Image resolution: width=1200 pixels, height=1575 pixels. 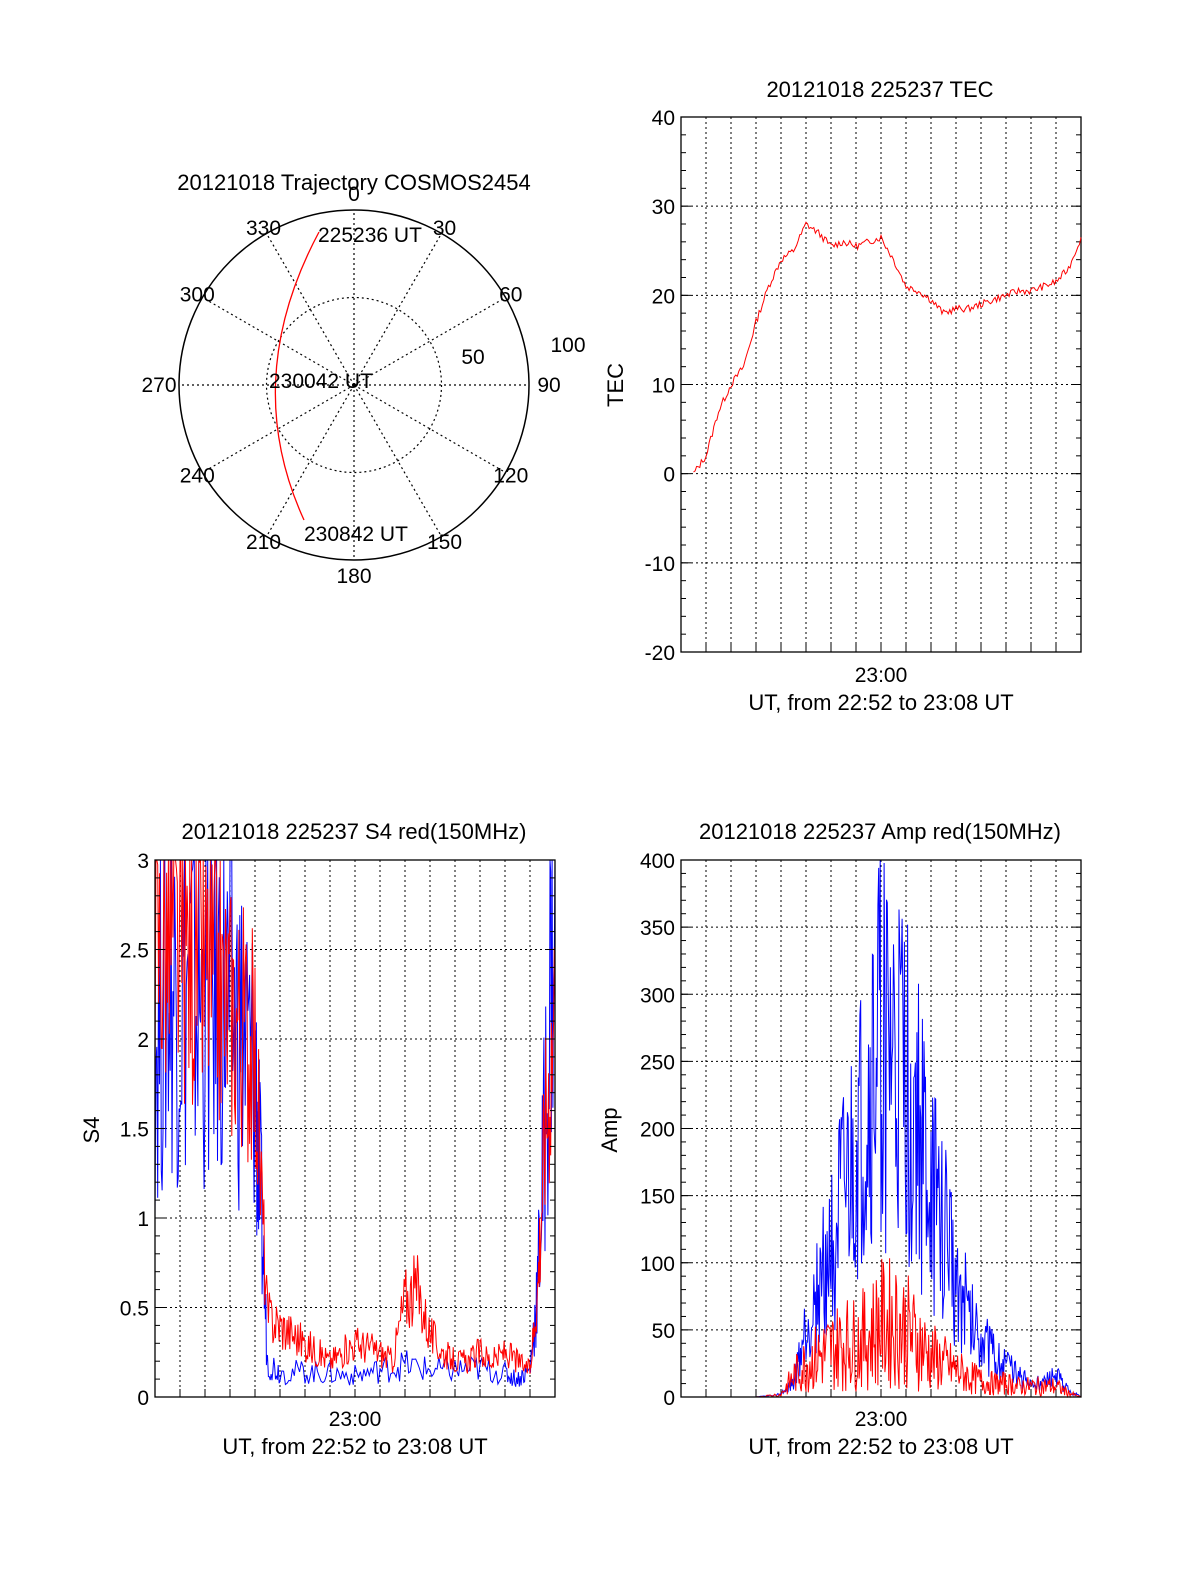 I want to click on y-tick-label: 1, so click(x=143, y=1219).